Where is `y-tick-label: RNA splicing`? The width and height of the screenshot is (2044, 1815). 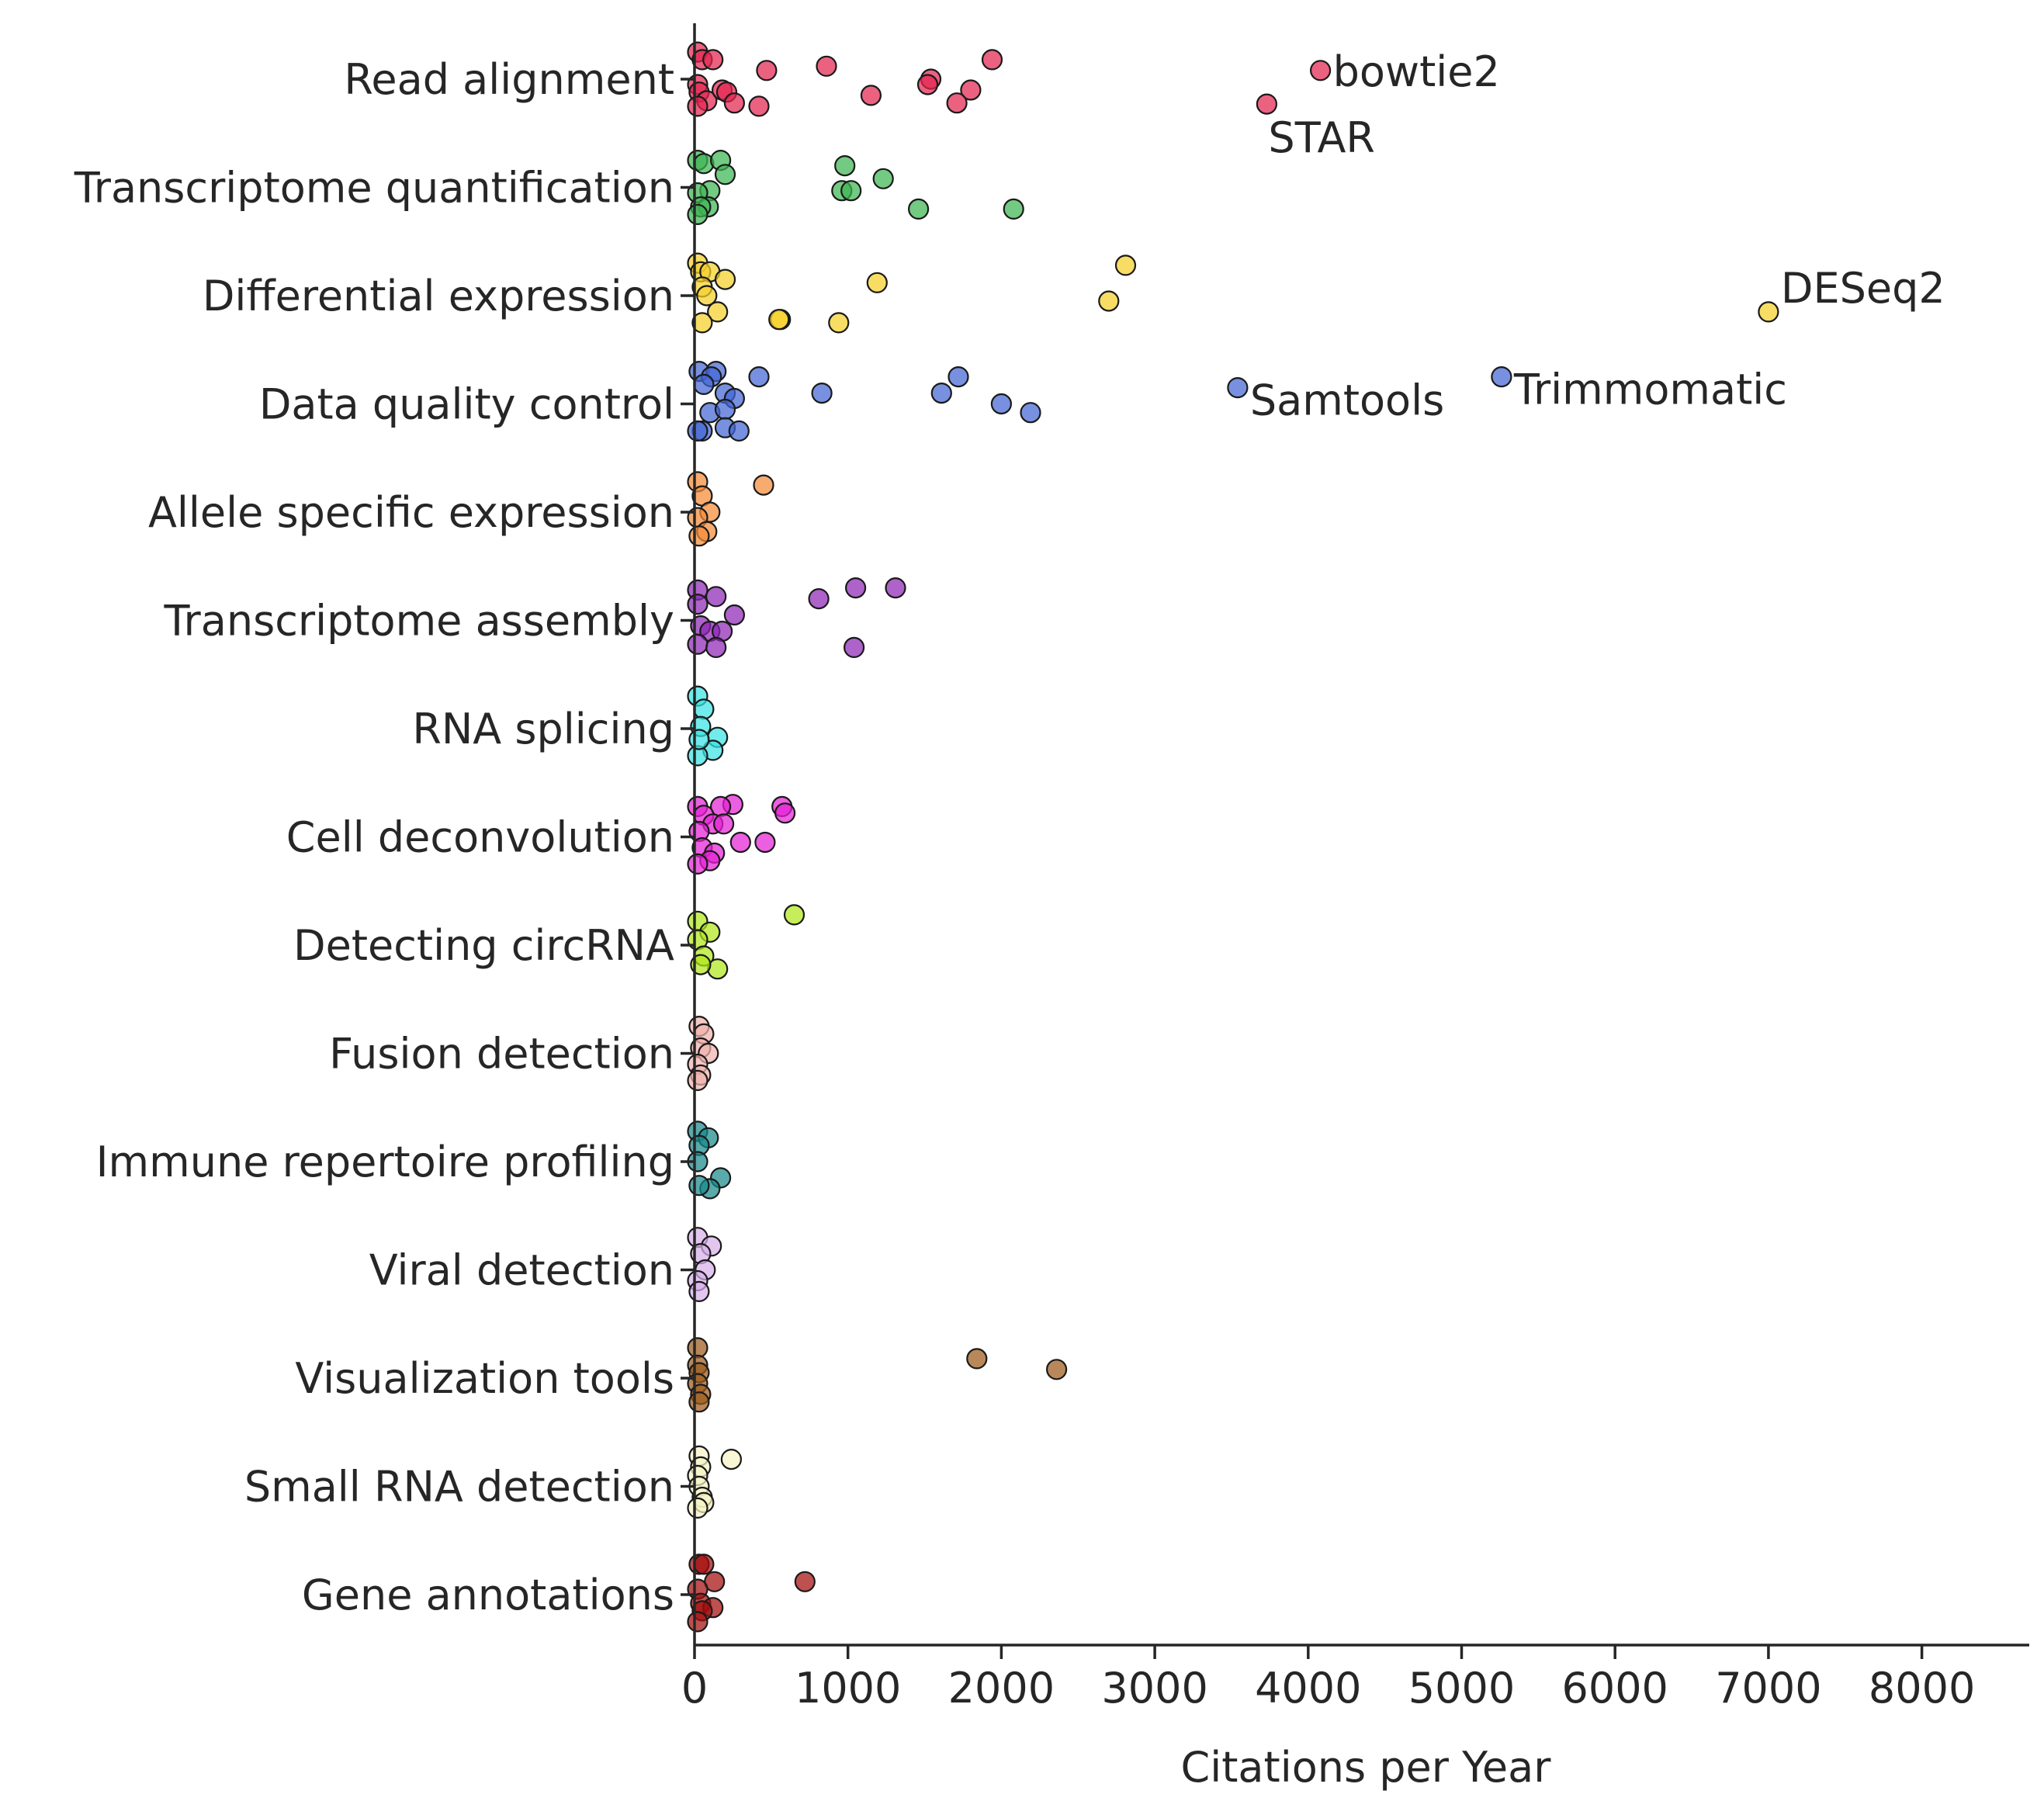 y-tick-label: RNA splicing is located at coordinates (543, 729).